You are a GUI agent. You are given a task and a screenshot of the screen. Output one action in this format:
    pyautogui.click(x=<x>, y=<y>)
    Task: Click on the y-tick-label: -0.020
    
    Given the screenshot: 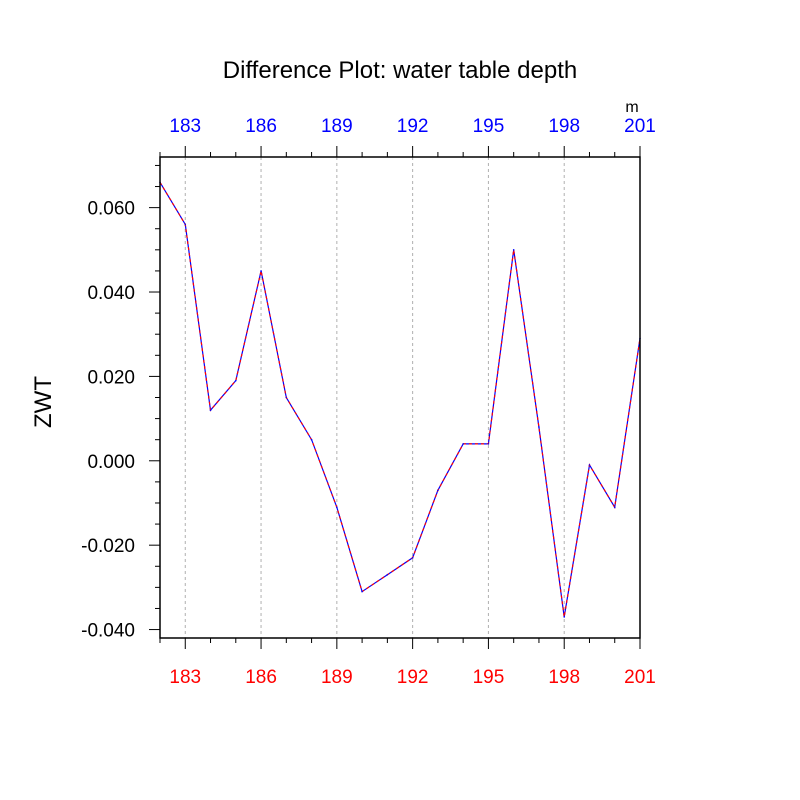 What is the action you would take?
    pyautogui.click(x=108, y=546)
    